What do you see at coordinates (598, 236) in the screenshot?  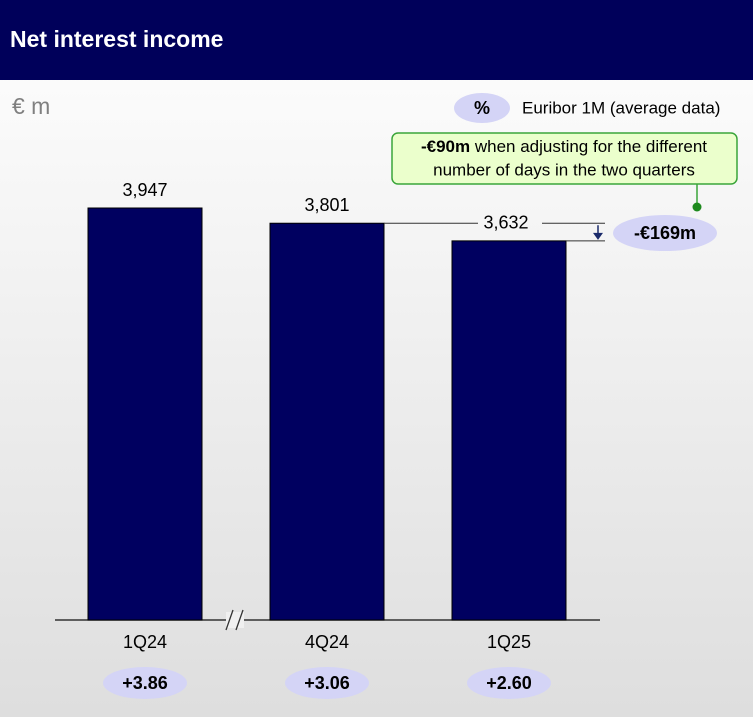 I see `arrow-head` at bounding box center [598, 236].